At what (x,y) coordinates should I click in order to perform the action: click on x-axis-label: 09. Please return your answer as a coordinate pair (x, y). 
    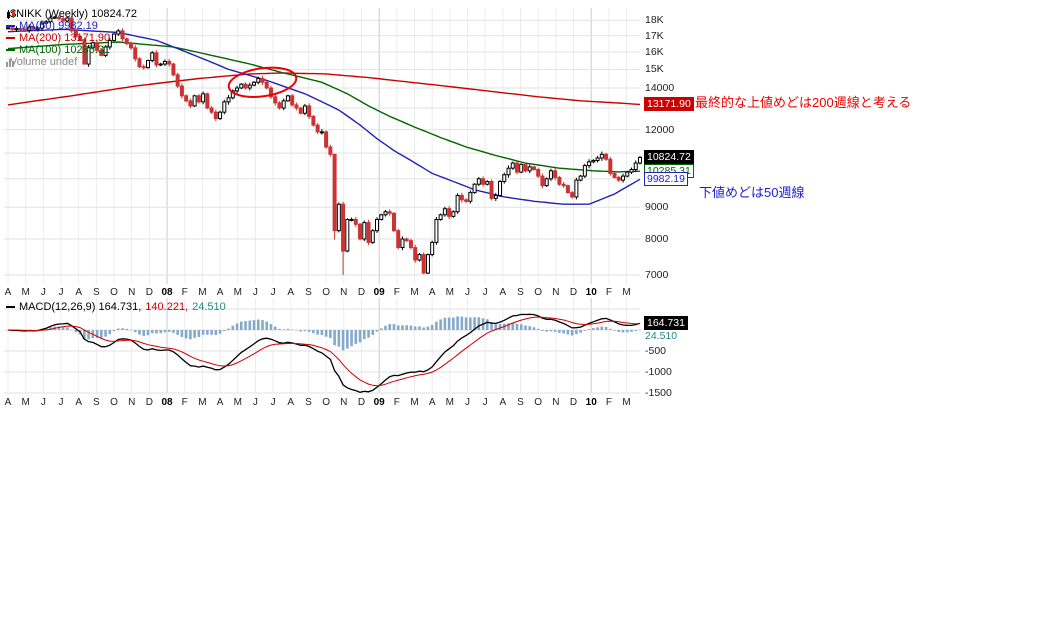
    Looking at the image, I should click on (379, 292).